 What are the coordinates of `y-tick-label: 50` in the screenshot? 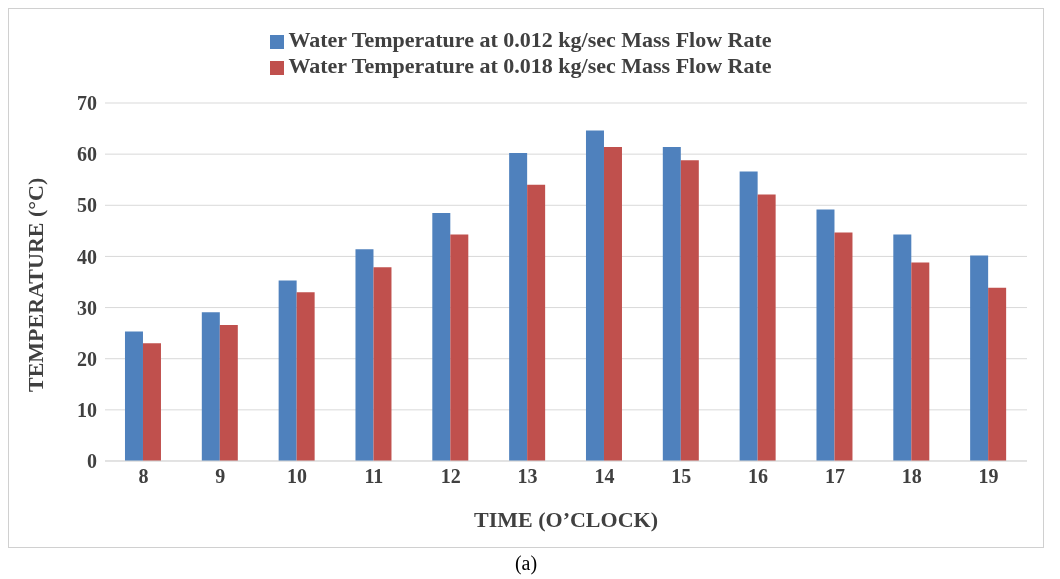 It's located at (87, 205).